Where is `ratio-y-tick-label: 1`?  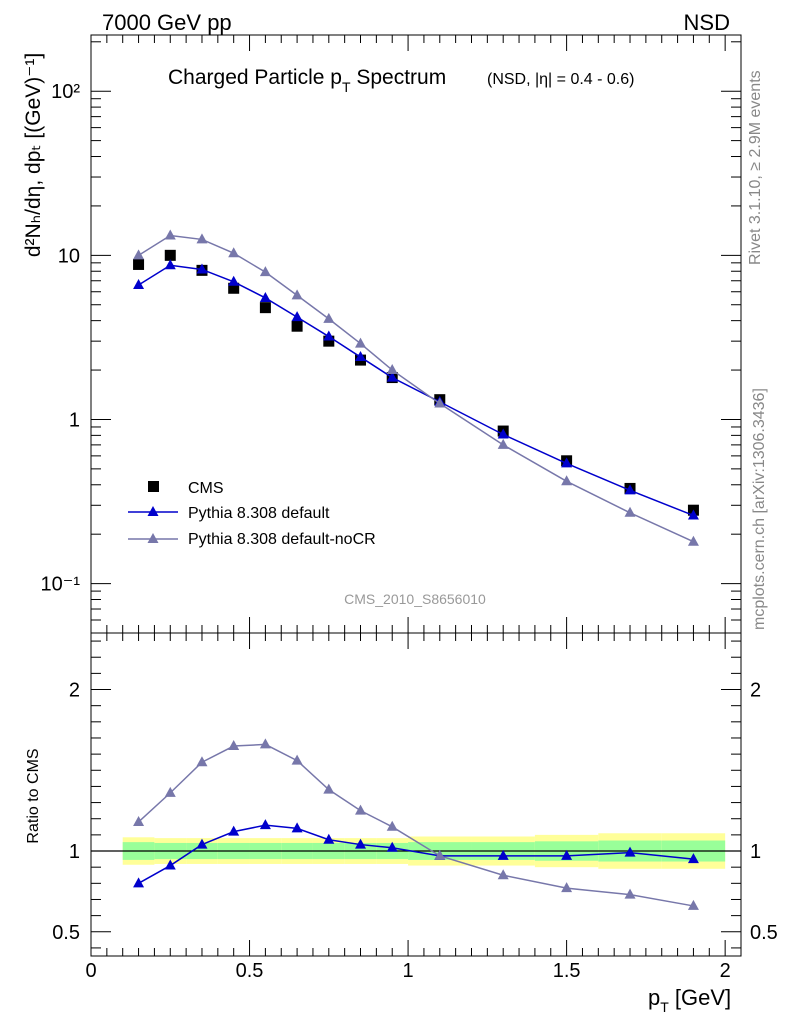 ratio-y-tick-label: 1 is located at coordinates (74, 852).